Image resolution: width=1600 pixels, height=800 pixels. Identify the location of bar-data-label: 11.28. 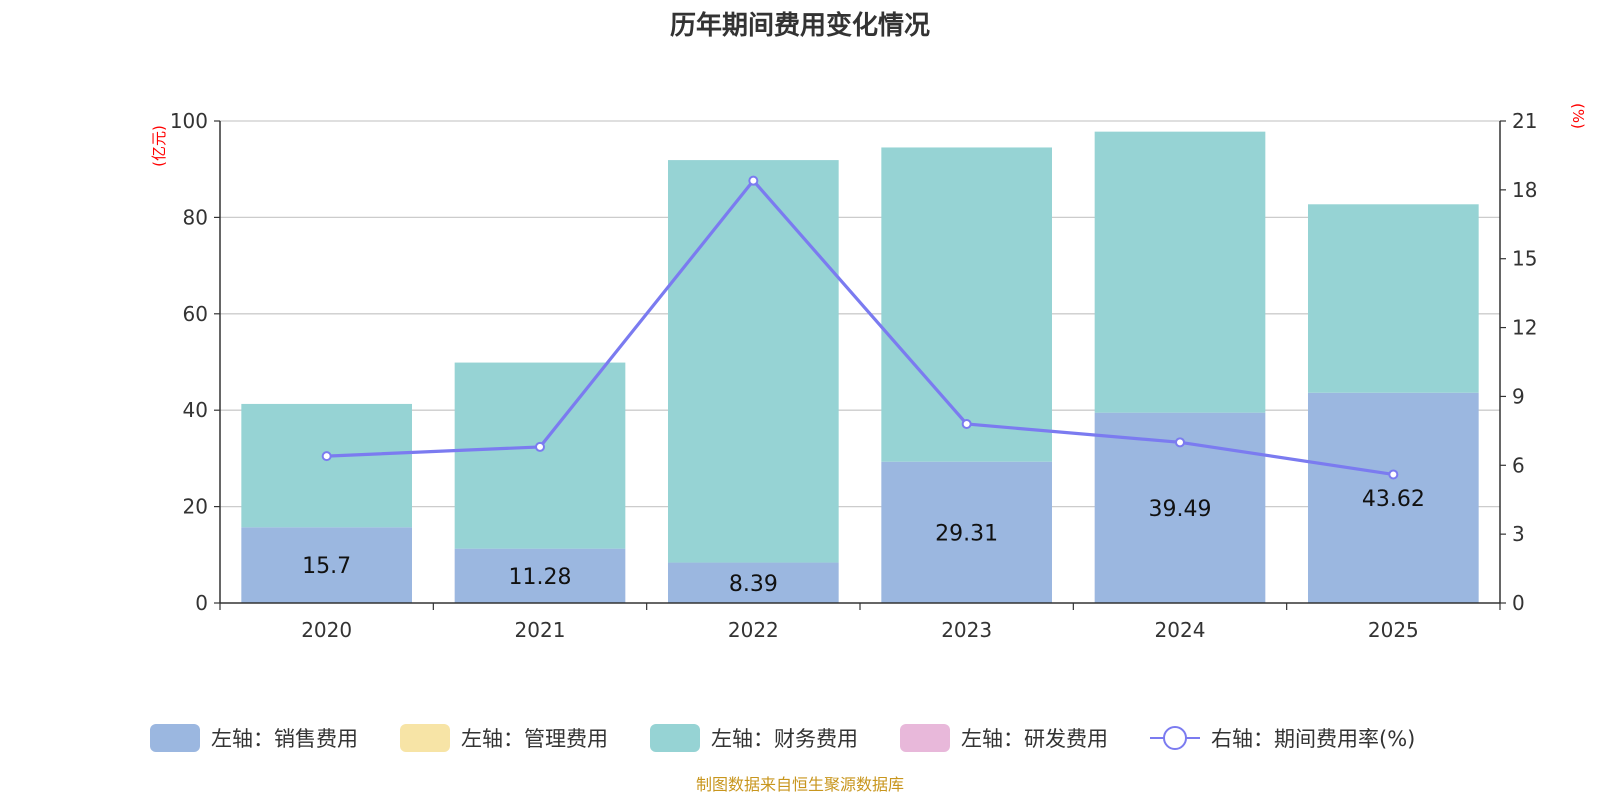
(540, 577).